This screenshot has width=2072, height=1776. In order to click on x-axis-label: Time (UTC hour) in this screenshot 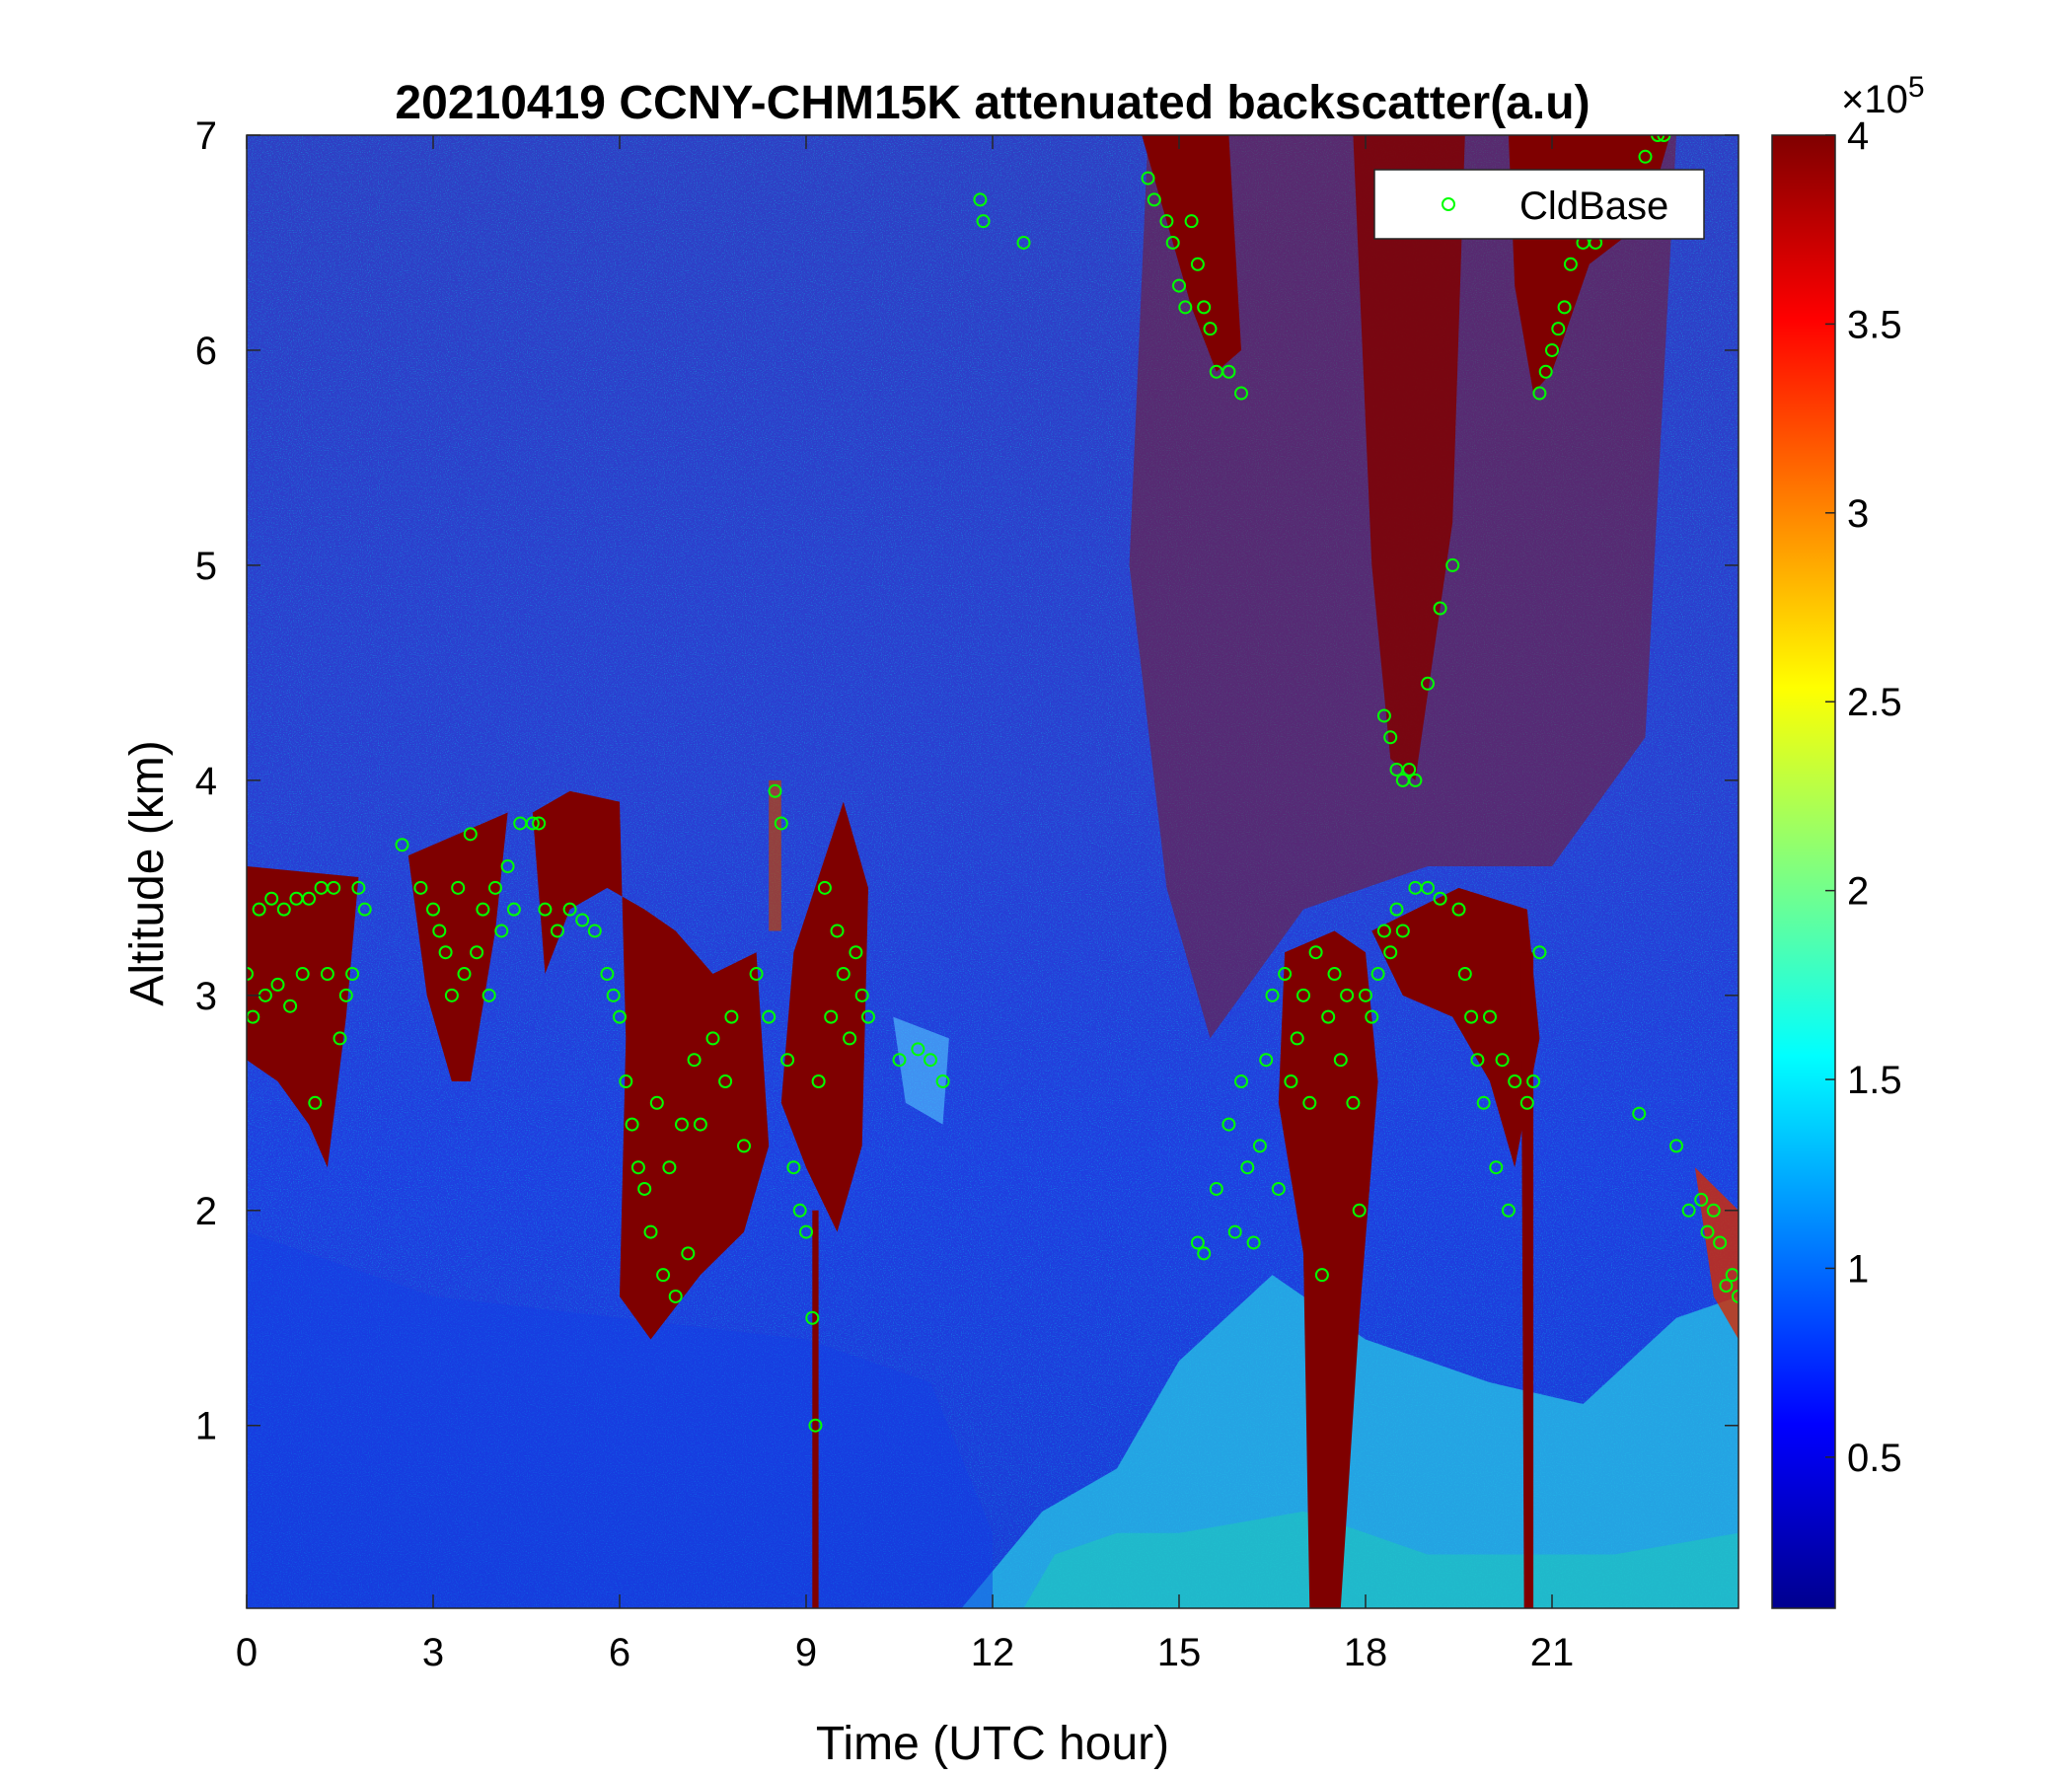, I will do `click(992, 1744)`.